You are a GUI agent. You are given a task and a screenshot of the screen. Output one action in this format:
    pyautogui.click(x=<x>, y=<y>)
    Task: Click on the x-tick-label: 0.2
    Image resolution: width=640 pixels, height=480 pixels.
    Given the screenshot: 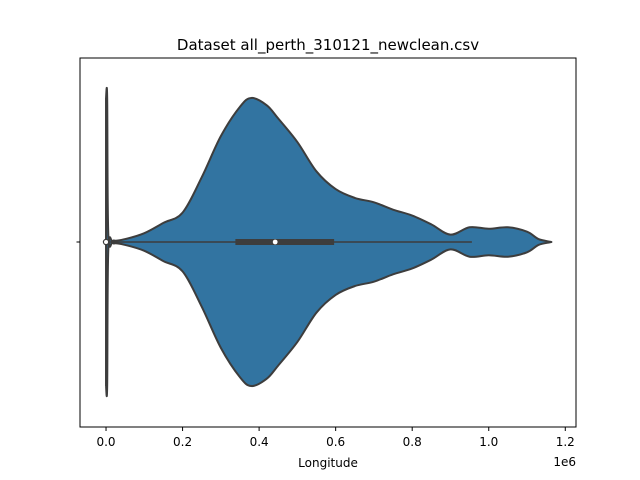 What is the action you would take?
    pyautogui.click(x=182, y=442)
    